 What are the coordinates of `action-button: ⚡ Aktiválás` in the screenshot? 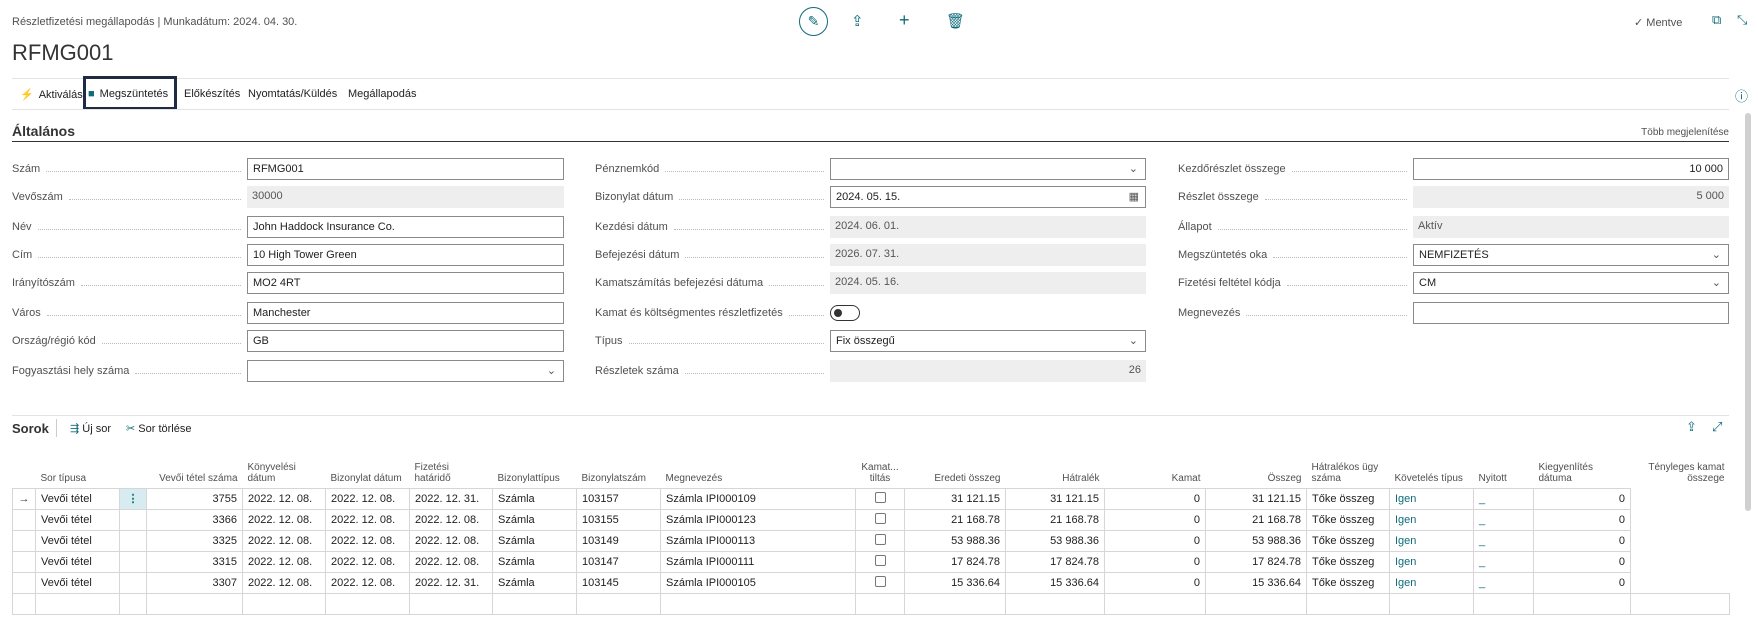 It's located at (51, 94).